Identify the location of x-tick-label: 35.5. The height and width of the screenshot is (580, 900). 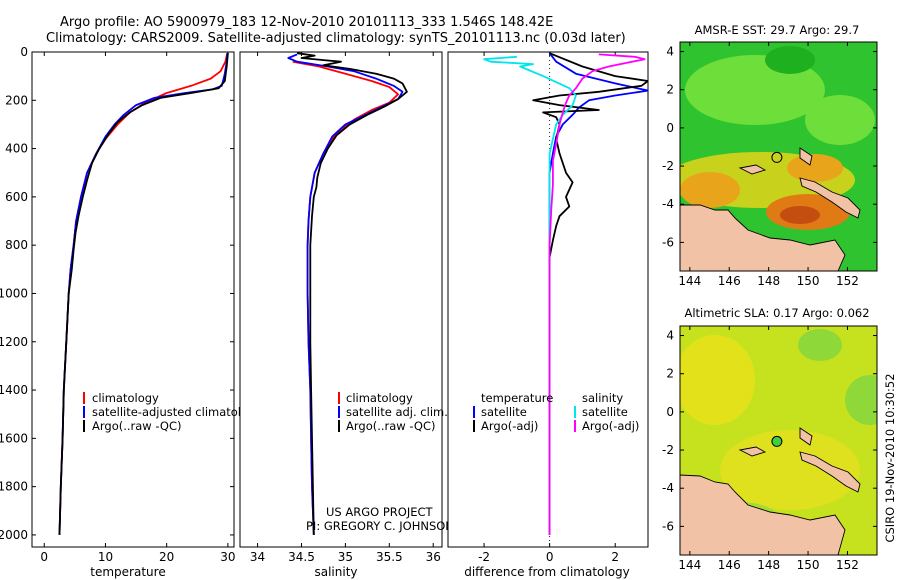
(389, 557).